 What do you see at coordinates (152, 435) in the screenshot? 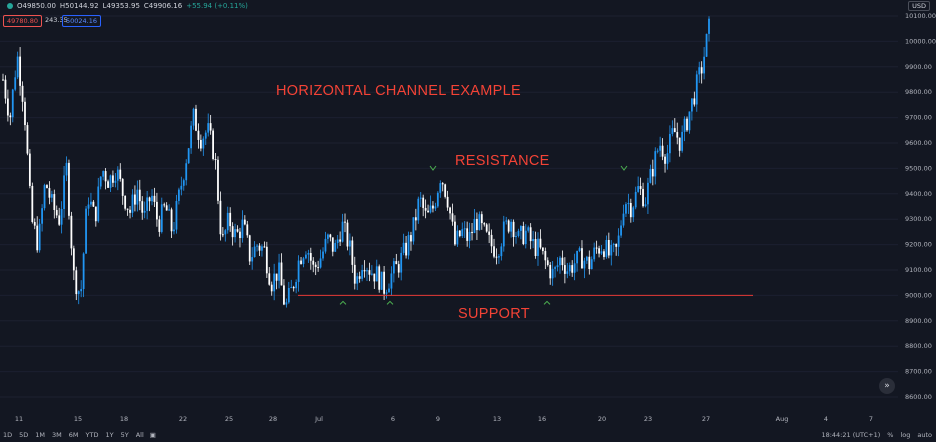
I see `goto-date-icon: ▣` at bounding box center [152, 435].